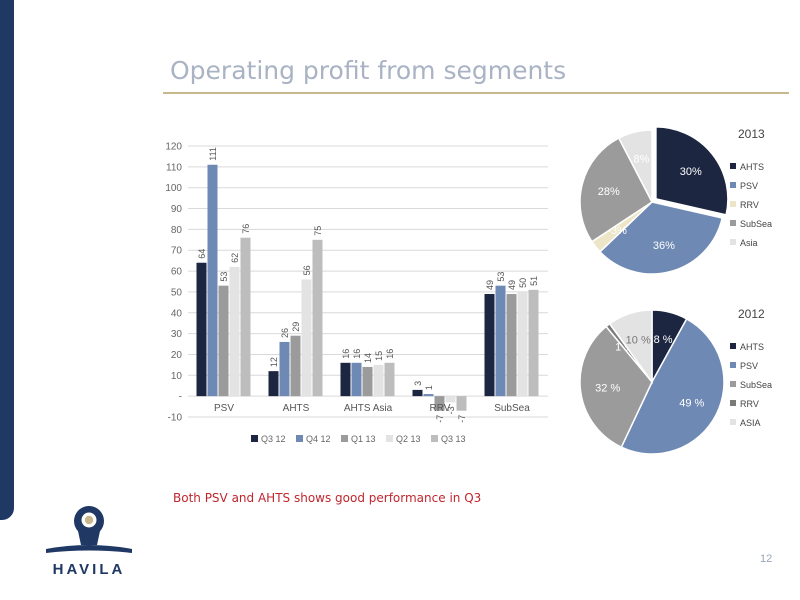 The image size is (800, 600). Describe the element at coordinates (177, 355) in the screenshot. I see `y-tick-label: 20` at that location.